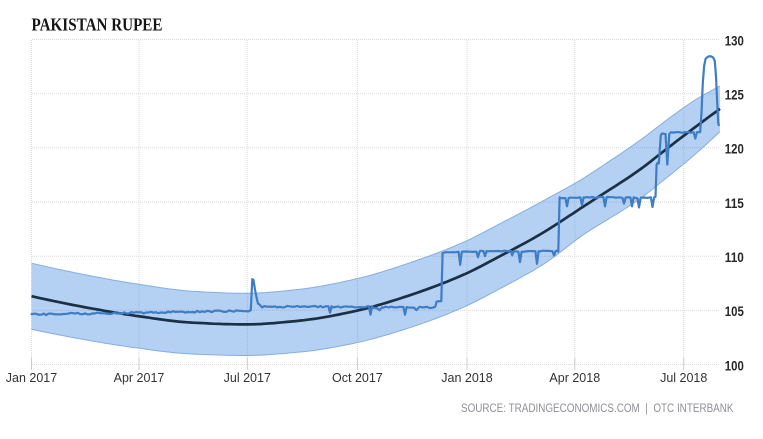 The height and width of the screenshot is (439, 763). What do you see at coordinates (139, 378) in the screenshot?
I see `svg-text: Apr 2017` at bounding box center [139, 378].